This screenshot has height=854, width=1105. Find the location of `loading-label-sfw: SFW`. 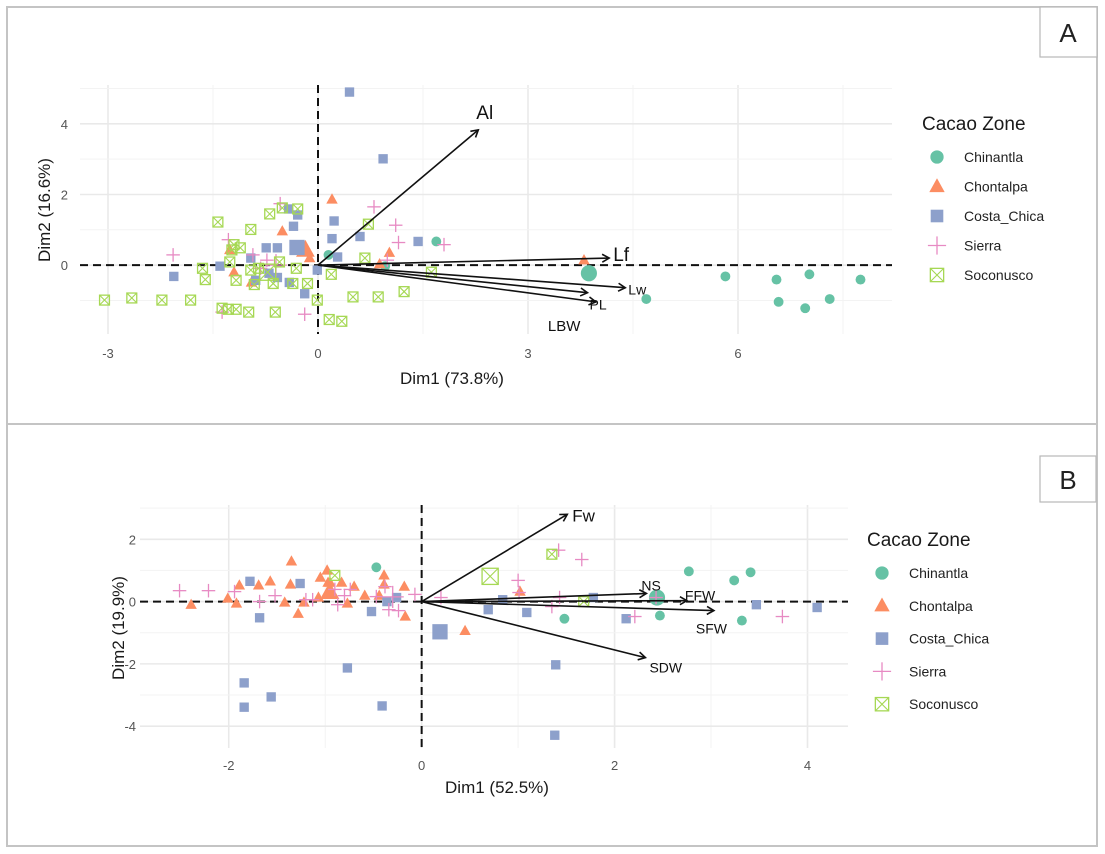

loading-label-sfw: SFW is located at coordinates (712, 629).